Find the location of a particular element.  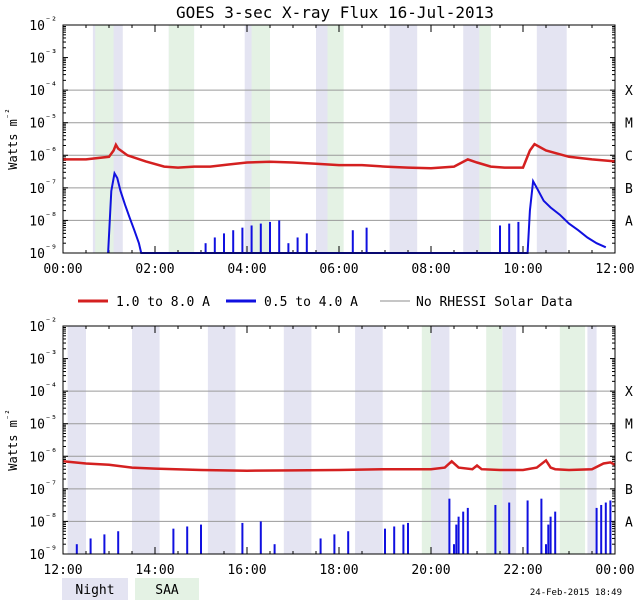

legend-night-swatch is located at coordinates (95, 589).